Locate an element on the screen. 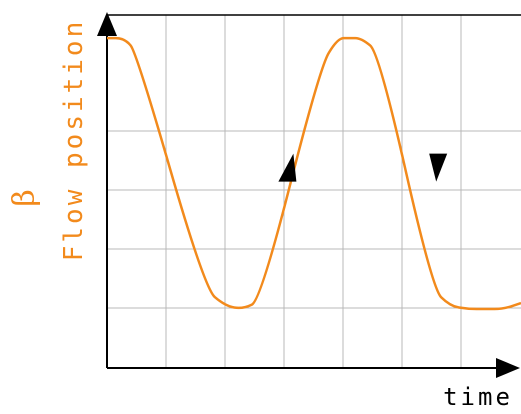  x-axis-label: time is located at coordinates (478, 397).